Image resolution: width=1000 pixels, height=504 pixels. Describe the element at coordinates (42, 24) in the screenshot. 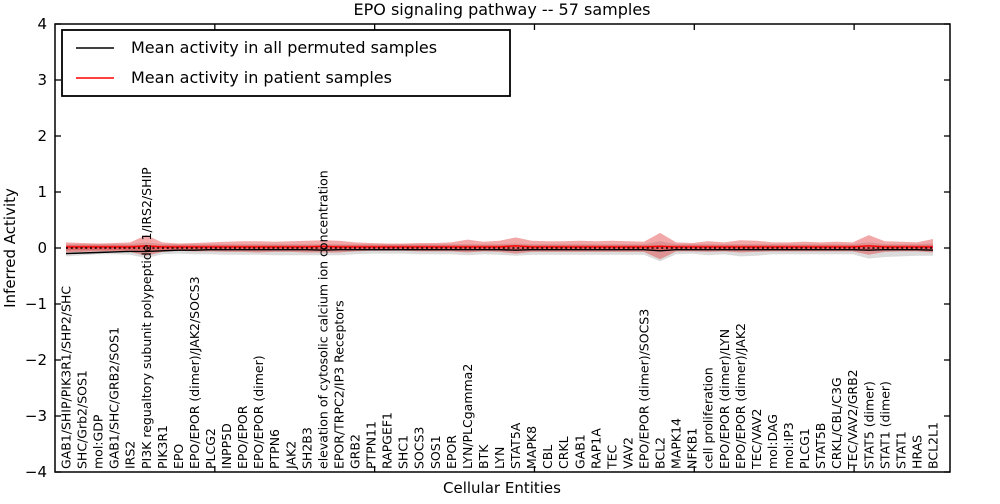

I see `y-tick-label: 4` at that location.